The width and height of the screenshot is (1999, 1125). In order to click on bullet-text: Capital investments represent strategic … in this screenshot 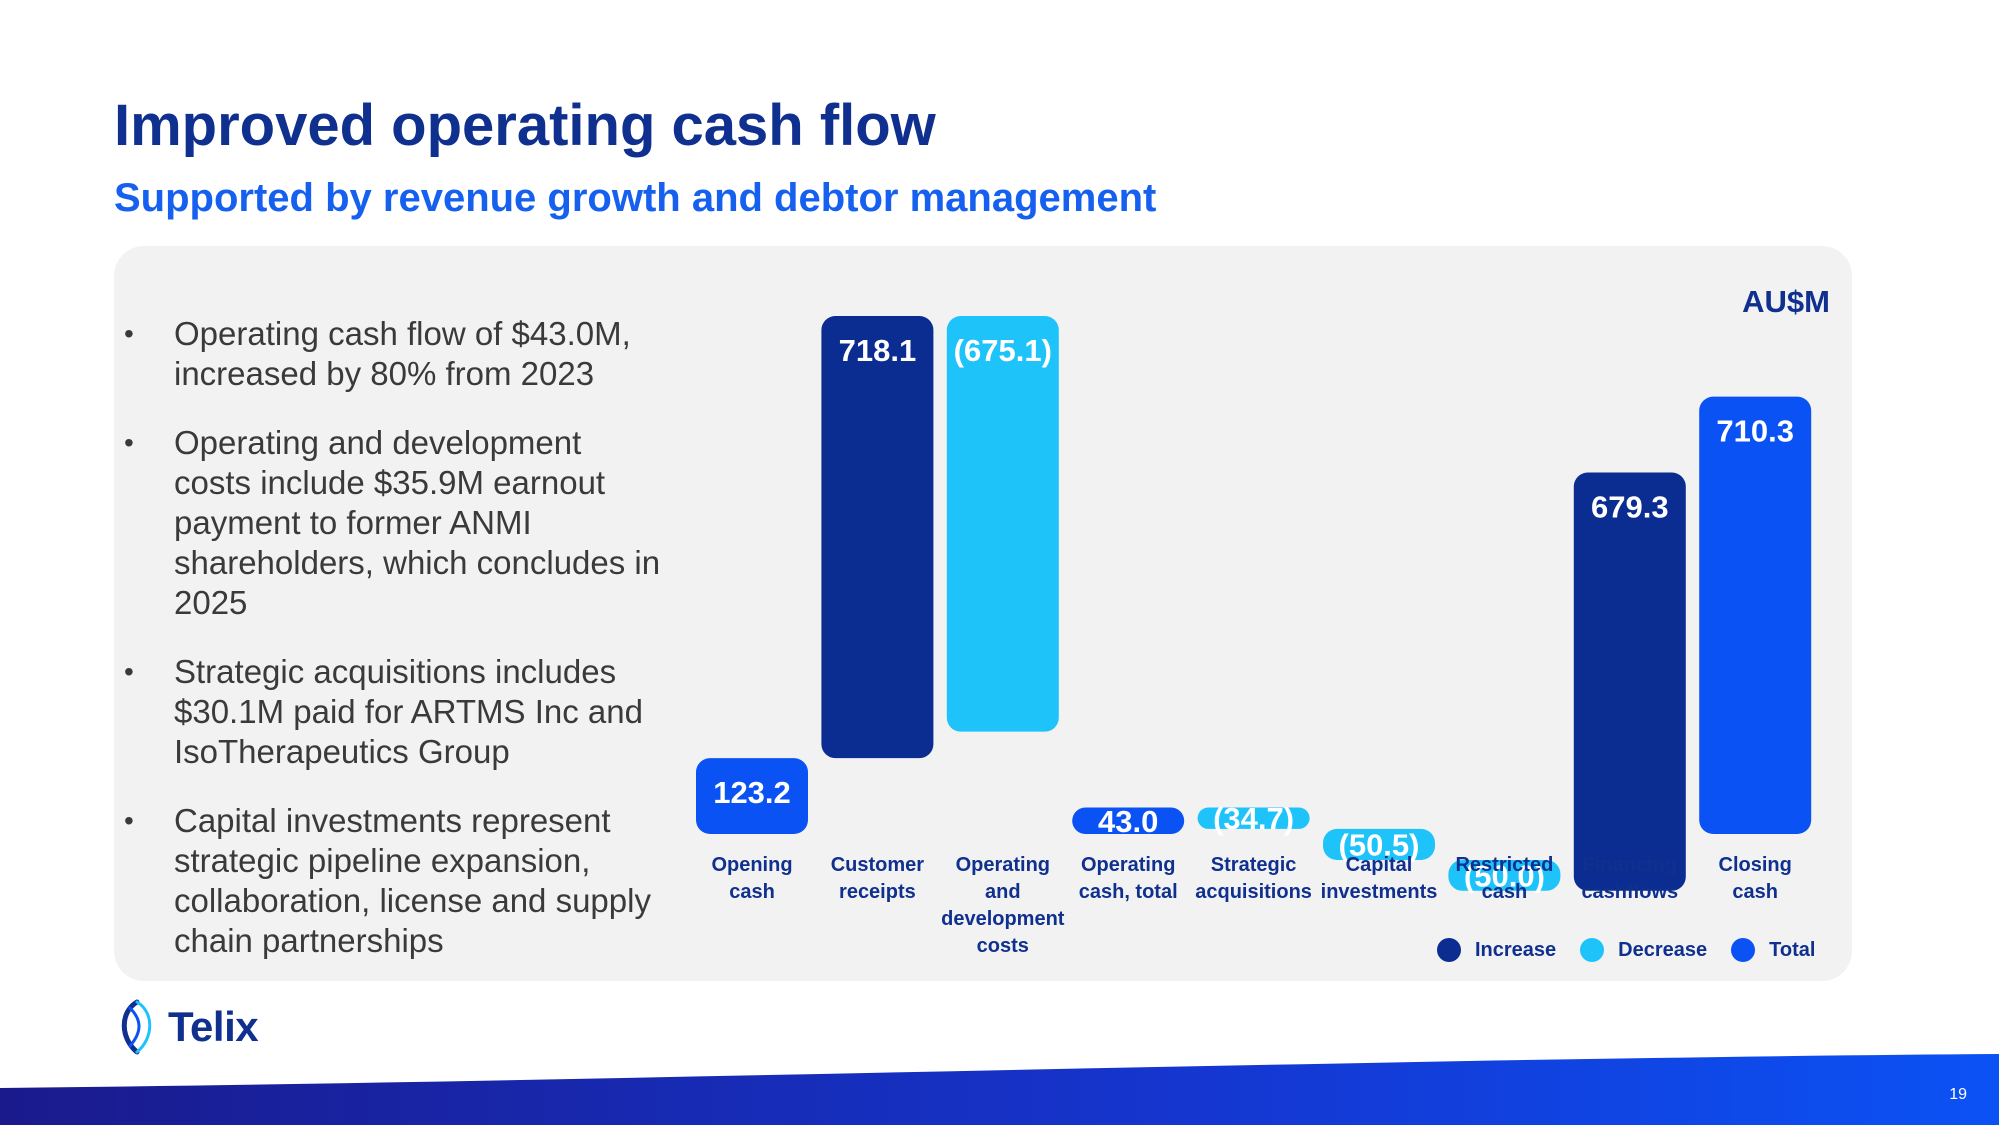, I will do `click(412, 880)`.